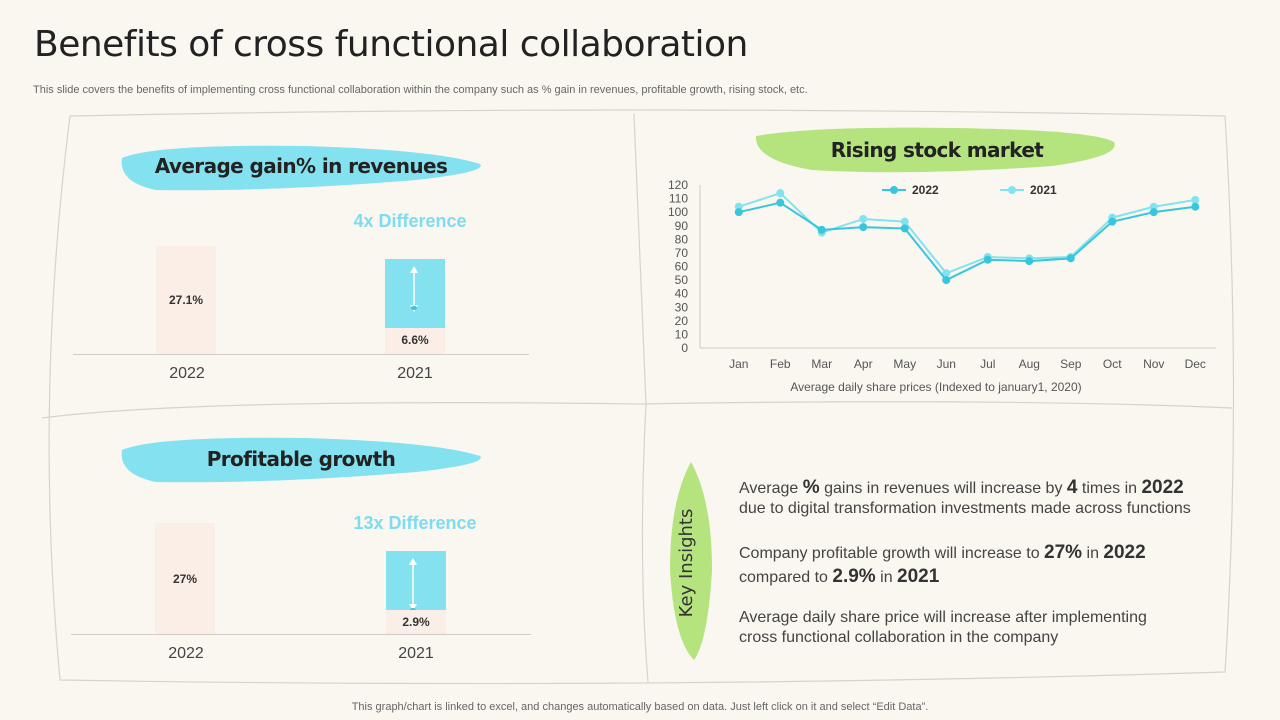 The width and height of the screenshot is (1280, 720). I want to click on y-tick-label: 110, so click(678, 199).